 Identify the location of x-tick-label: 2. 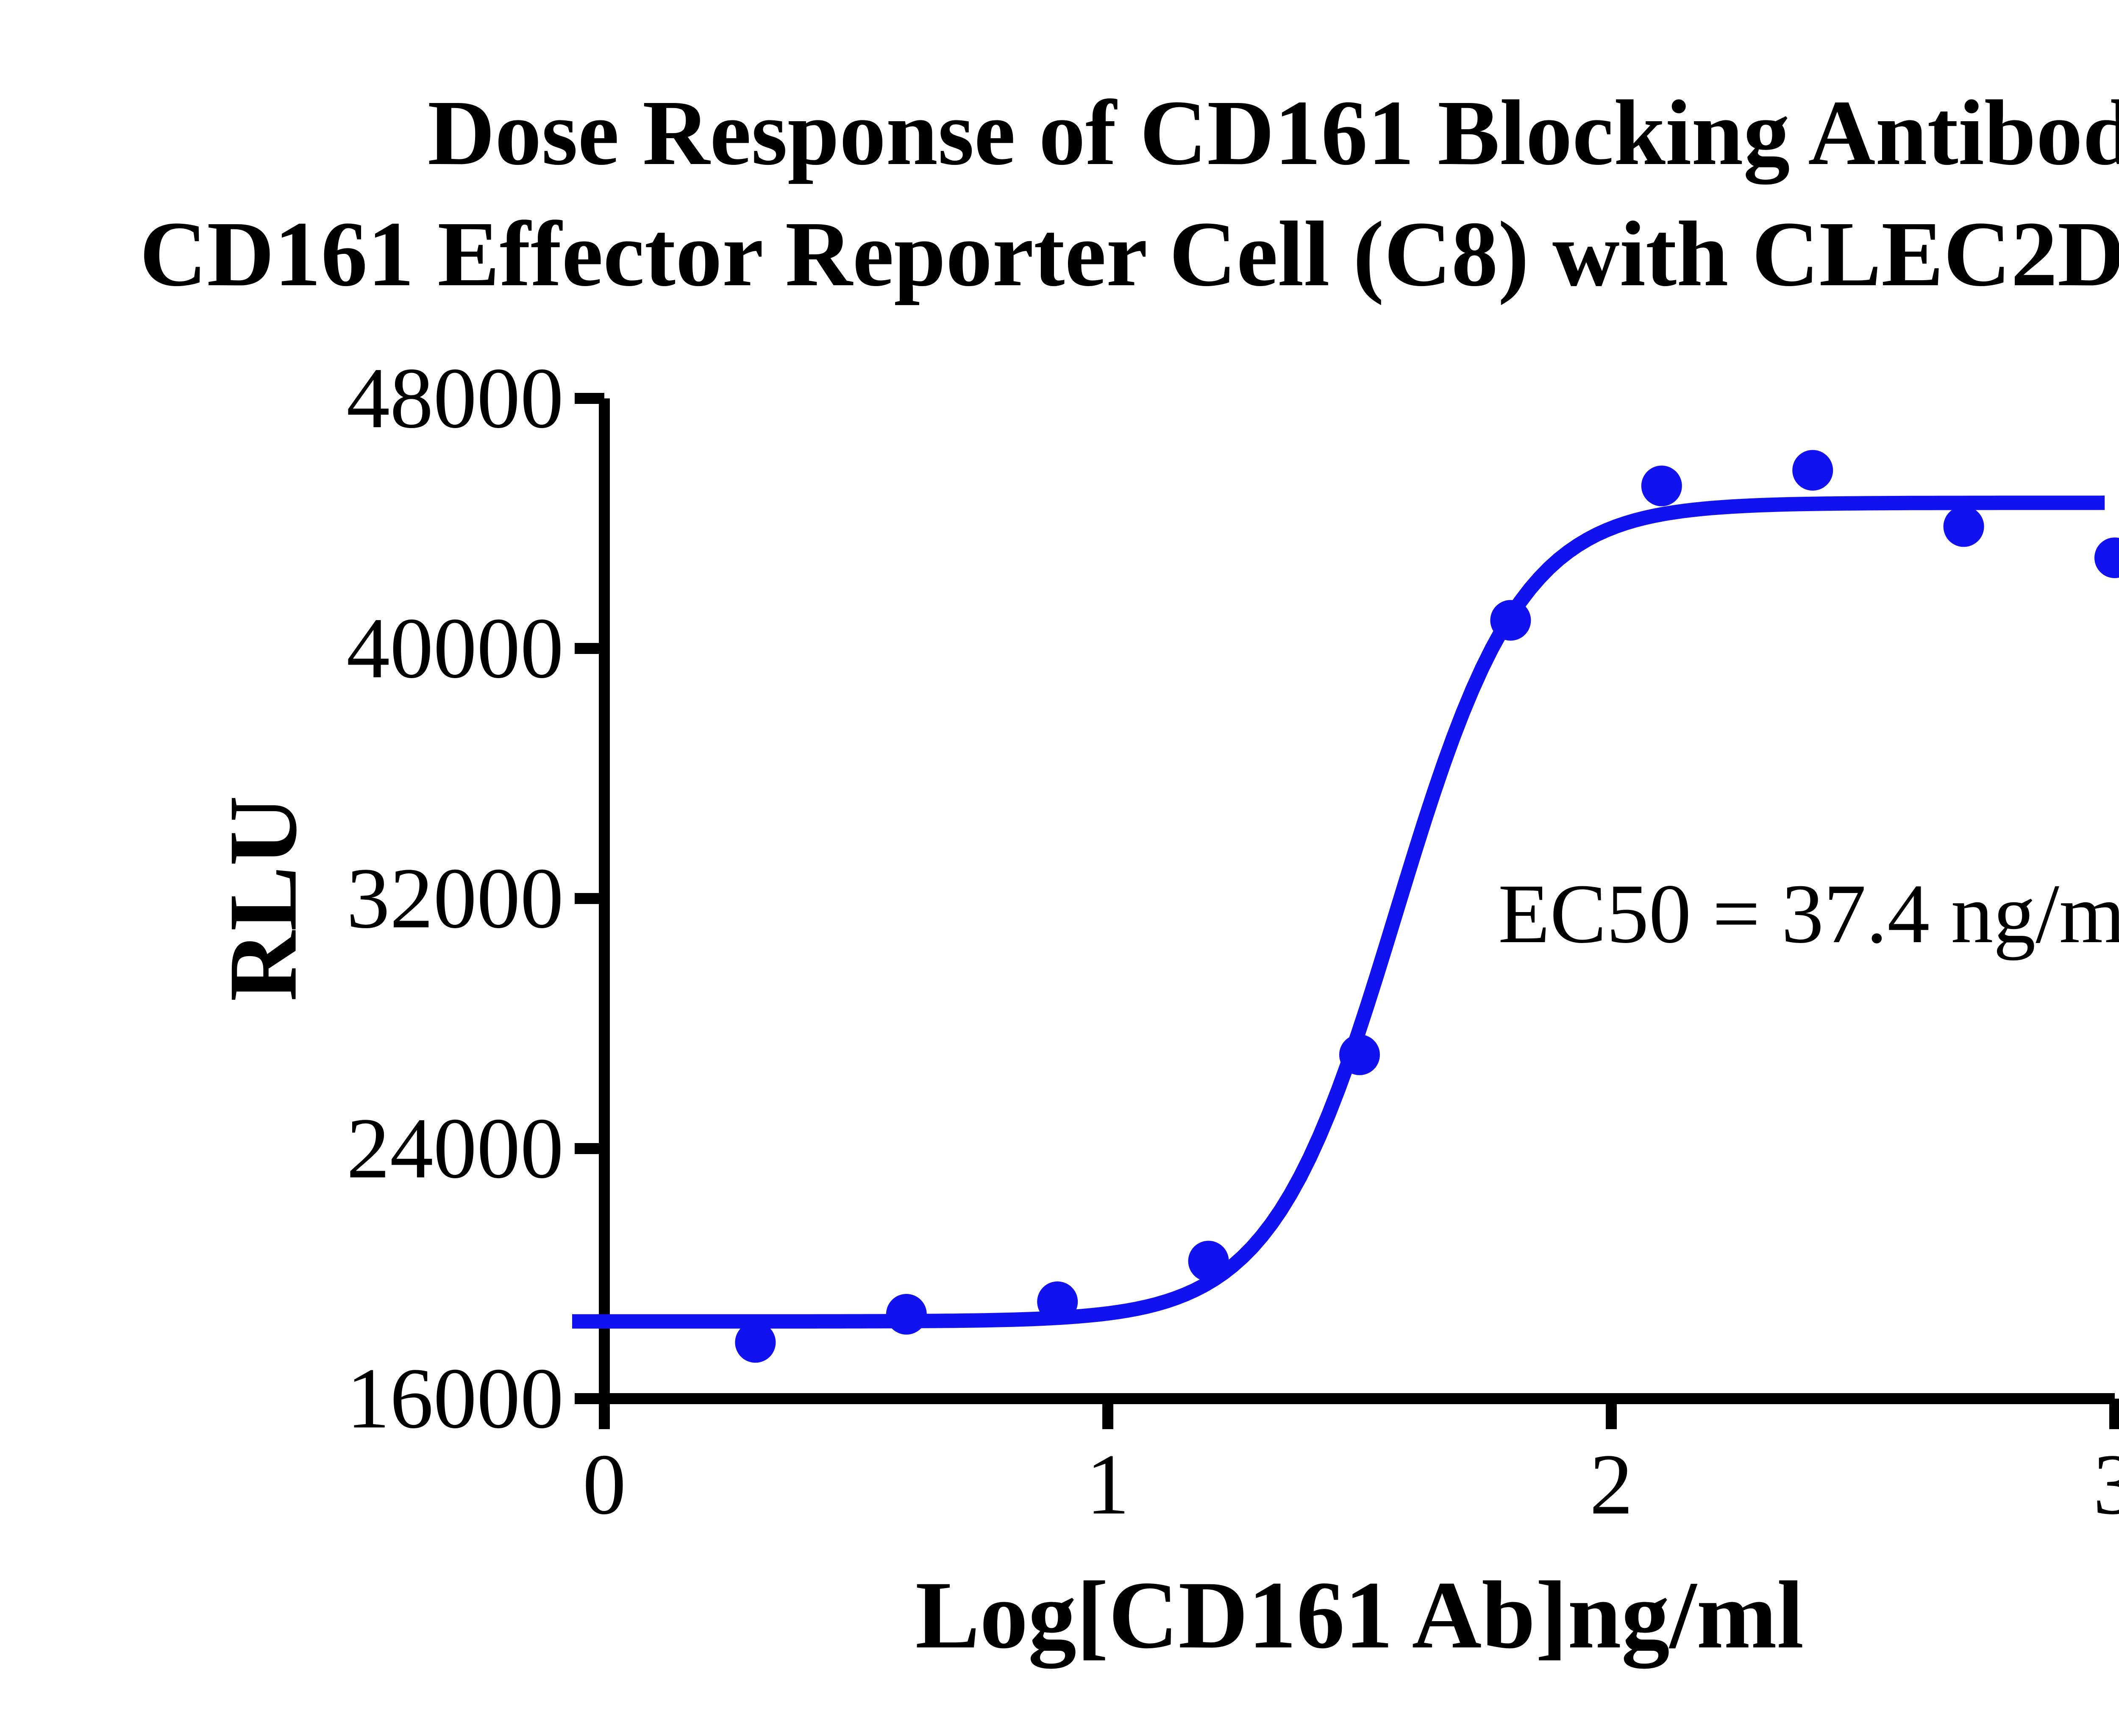
(1611, 1484).